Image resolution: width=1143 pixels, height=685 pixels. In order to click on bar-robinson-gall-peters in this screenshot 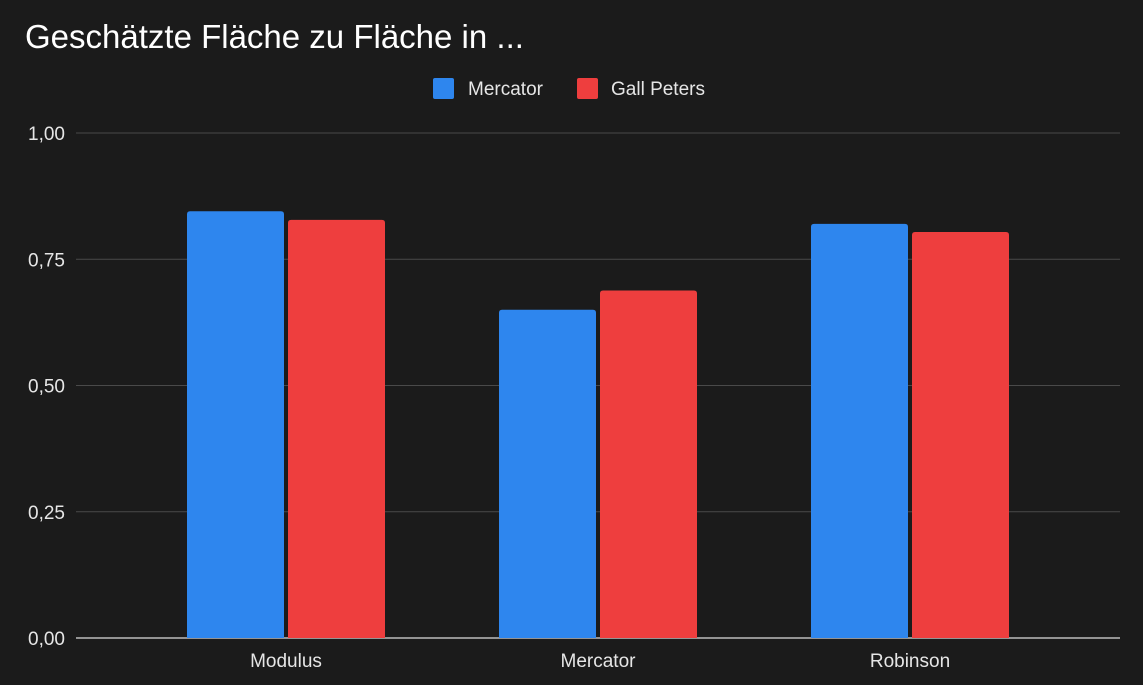, I will do `click(960, 435)`.